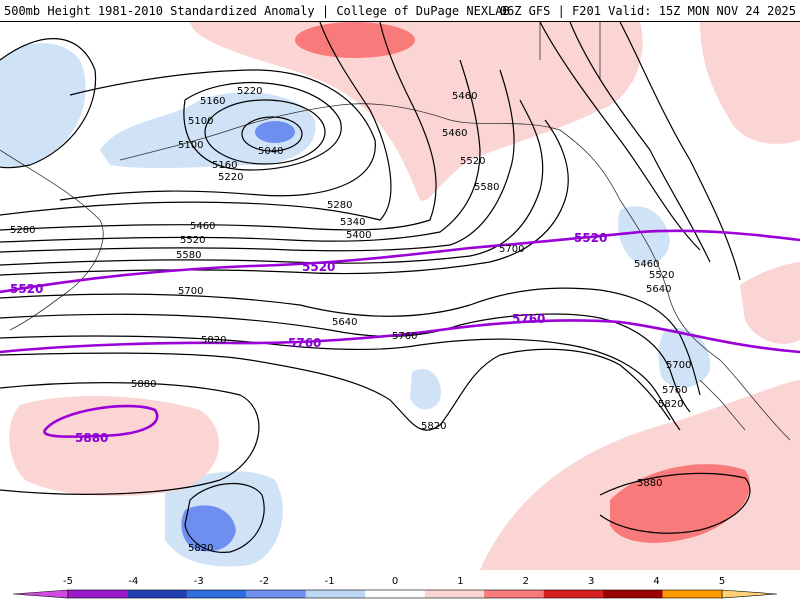 The width and height of the screenshot is (800, 600). Describe the element at coordinates (114, 445) in the screenshot. I see `anomaly-pos-subtropical-high` at that location.